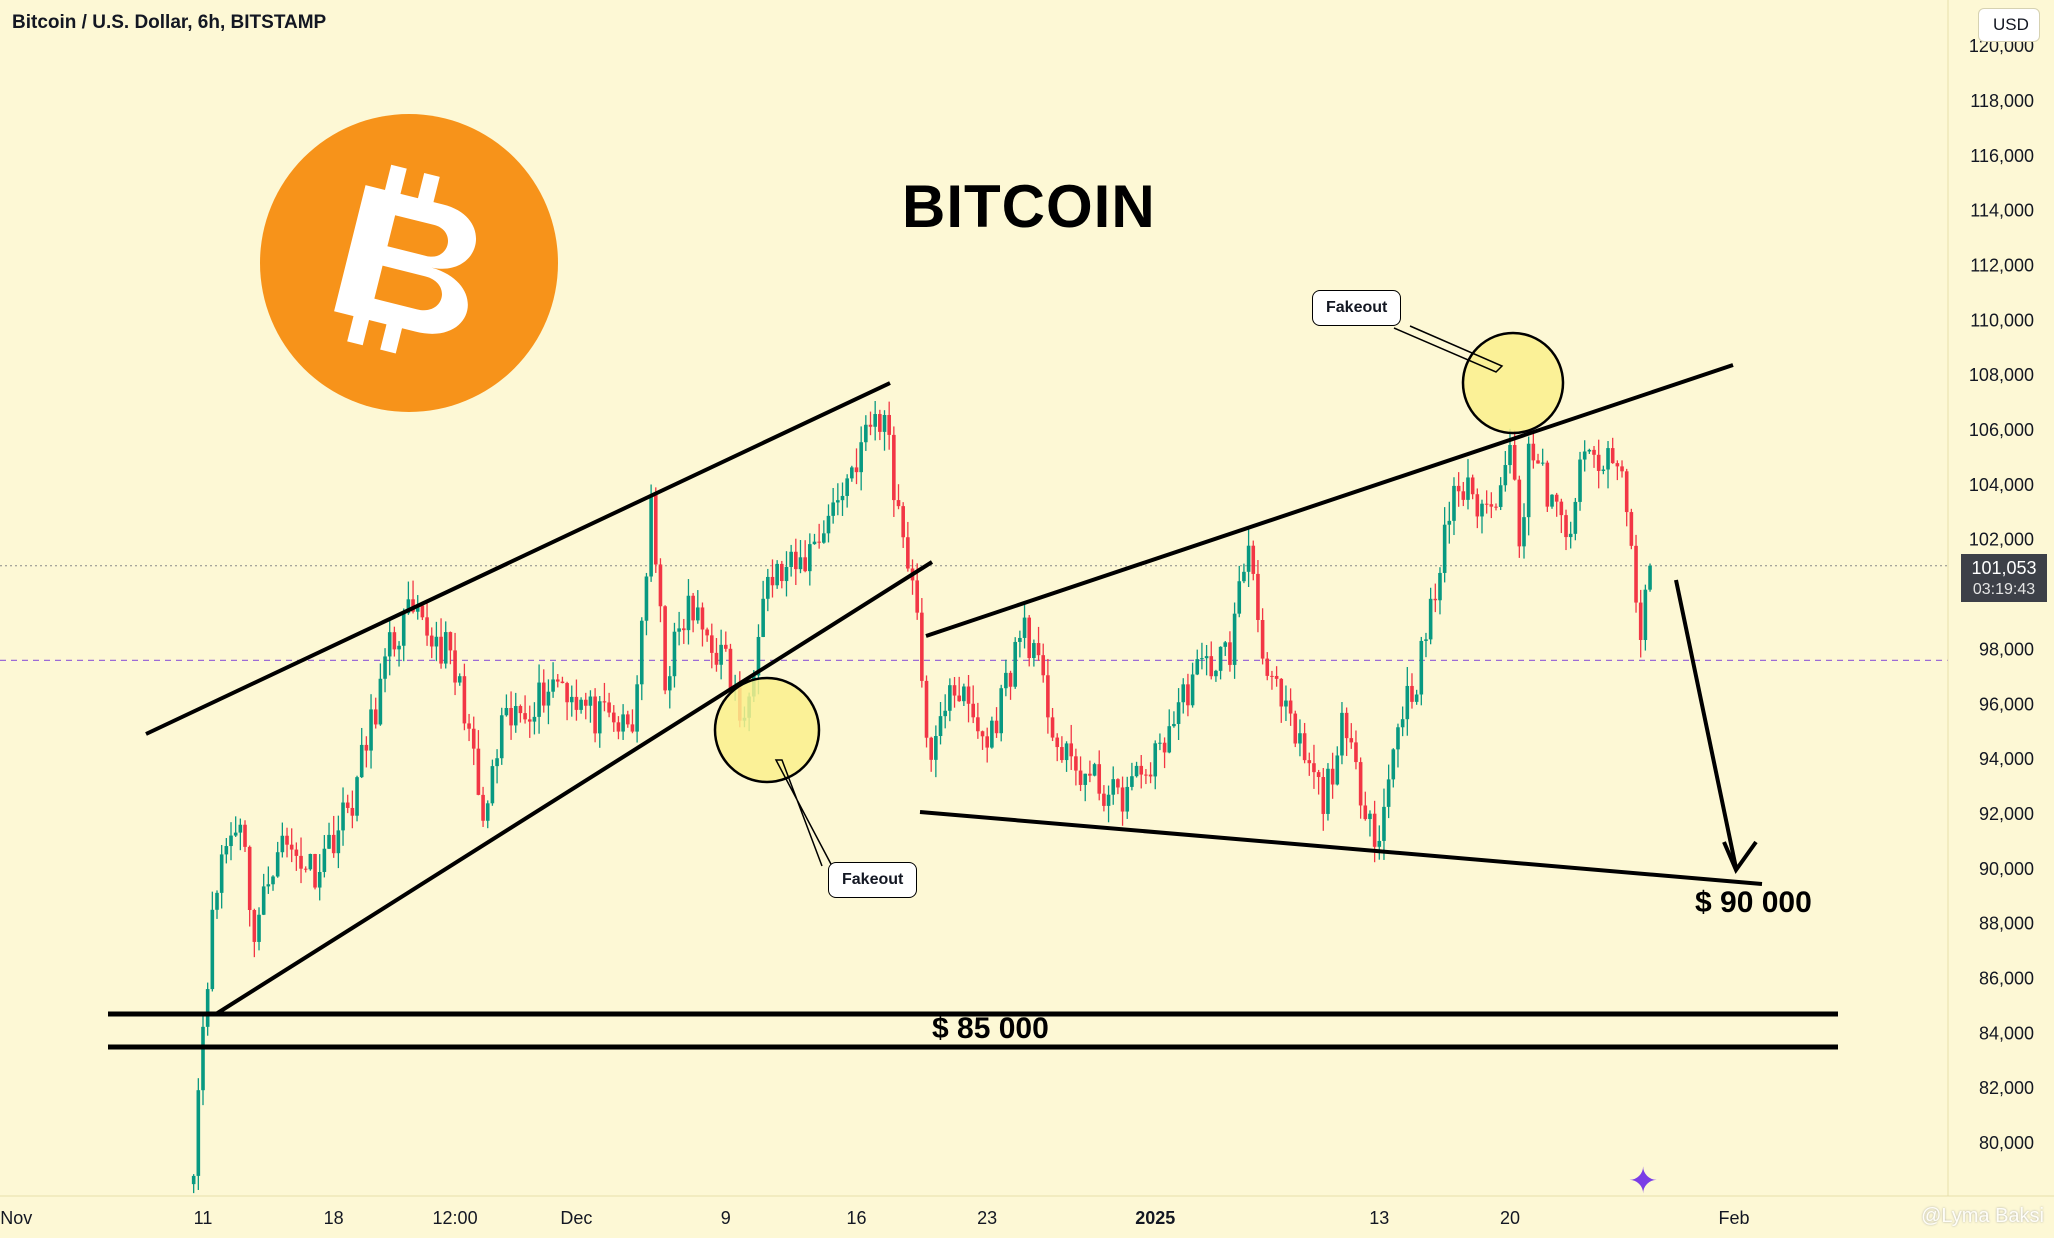 This screenshot has width=2054, height=1238. What do you see at coordinates (2006, 869) in the screenshot?
I see `y-tick-label: 90,000` at bounding box center [2006, 869].